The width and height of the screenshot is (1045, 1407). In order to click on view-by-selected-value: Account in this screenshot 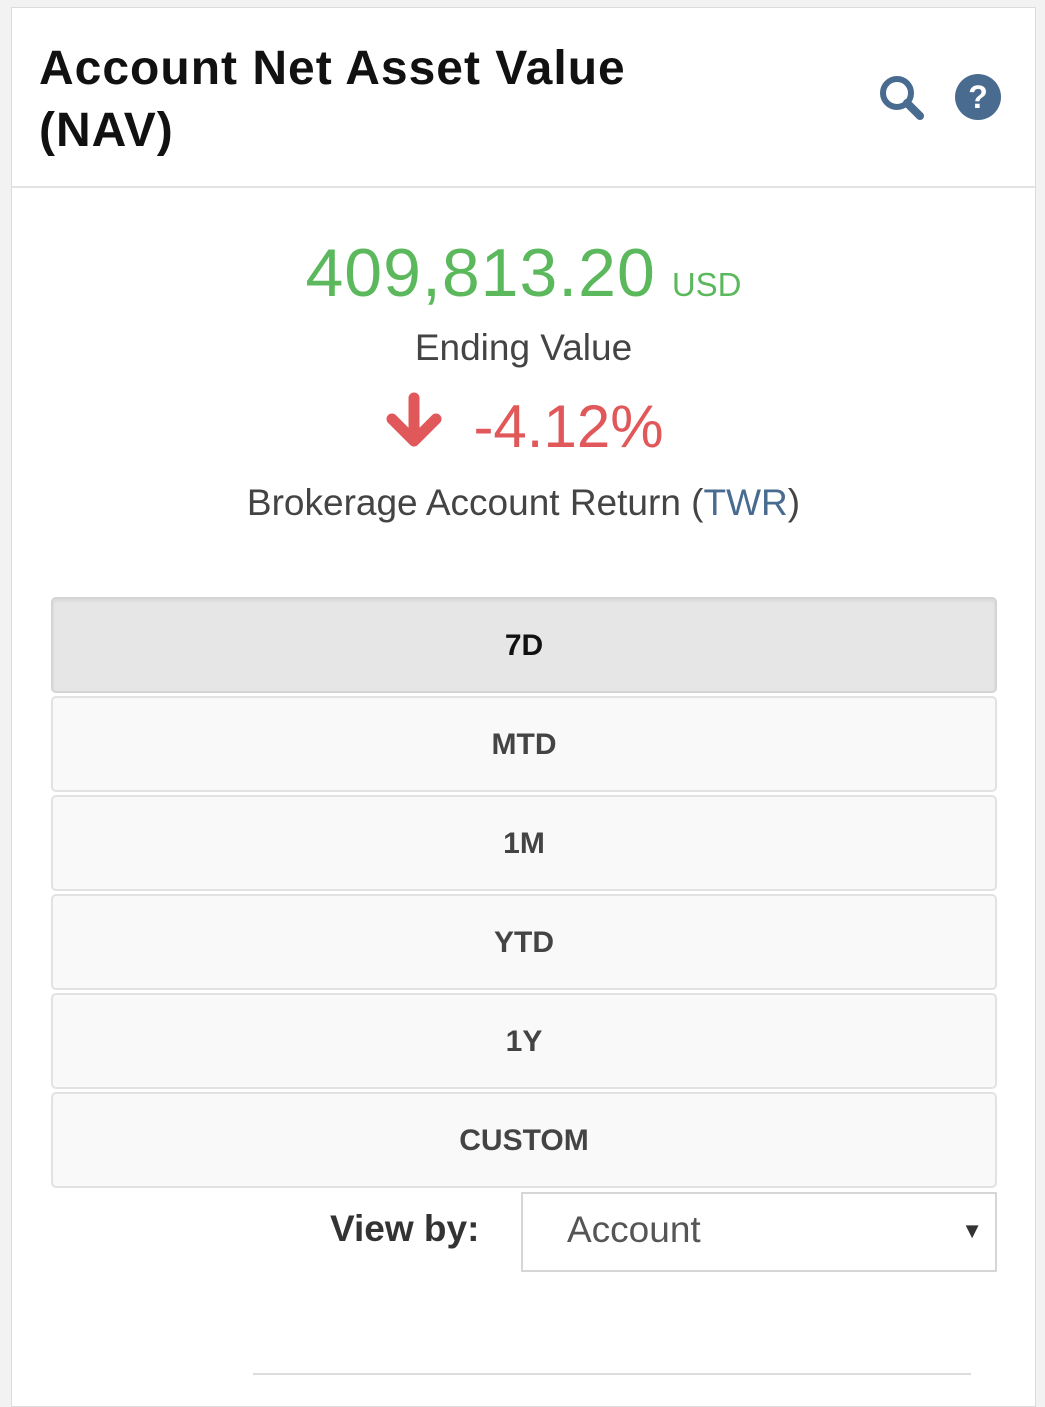, I will do `click(634, 1229)`.